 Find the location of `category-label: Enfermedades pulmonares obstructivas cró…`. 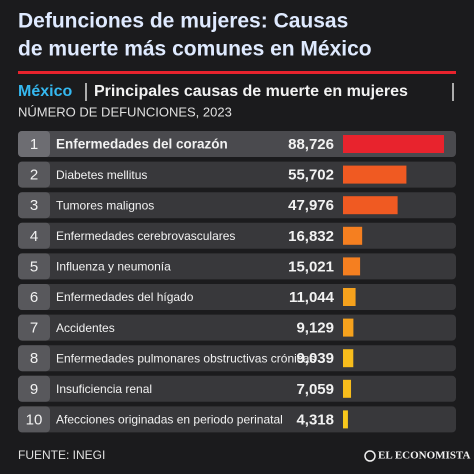

category-label: Enfermedades pulmonares obstructivas cró… is located at coordinates (185, 358).